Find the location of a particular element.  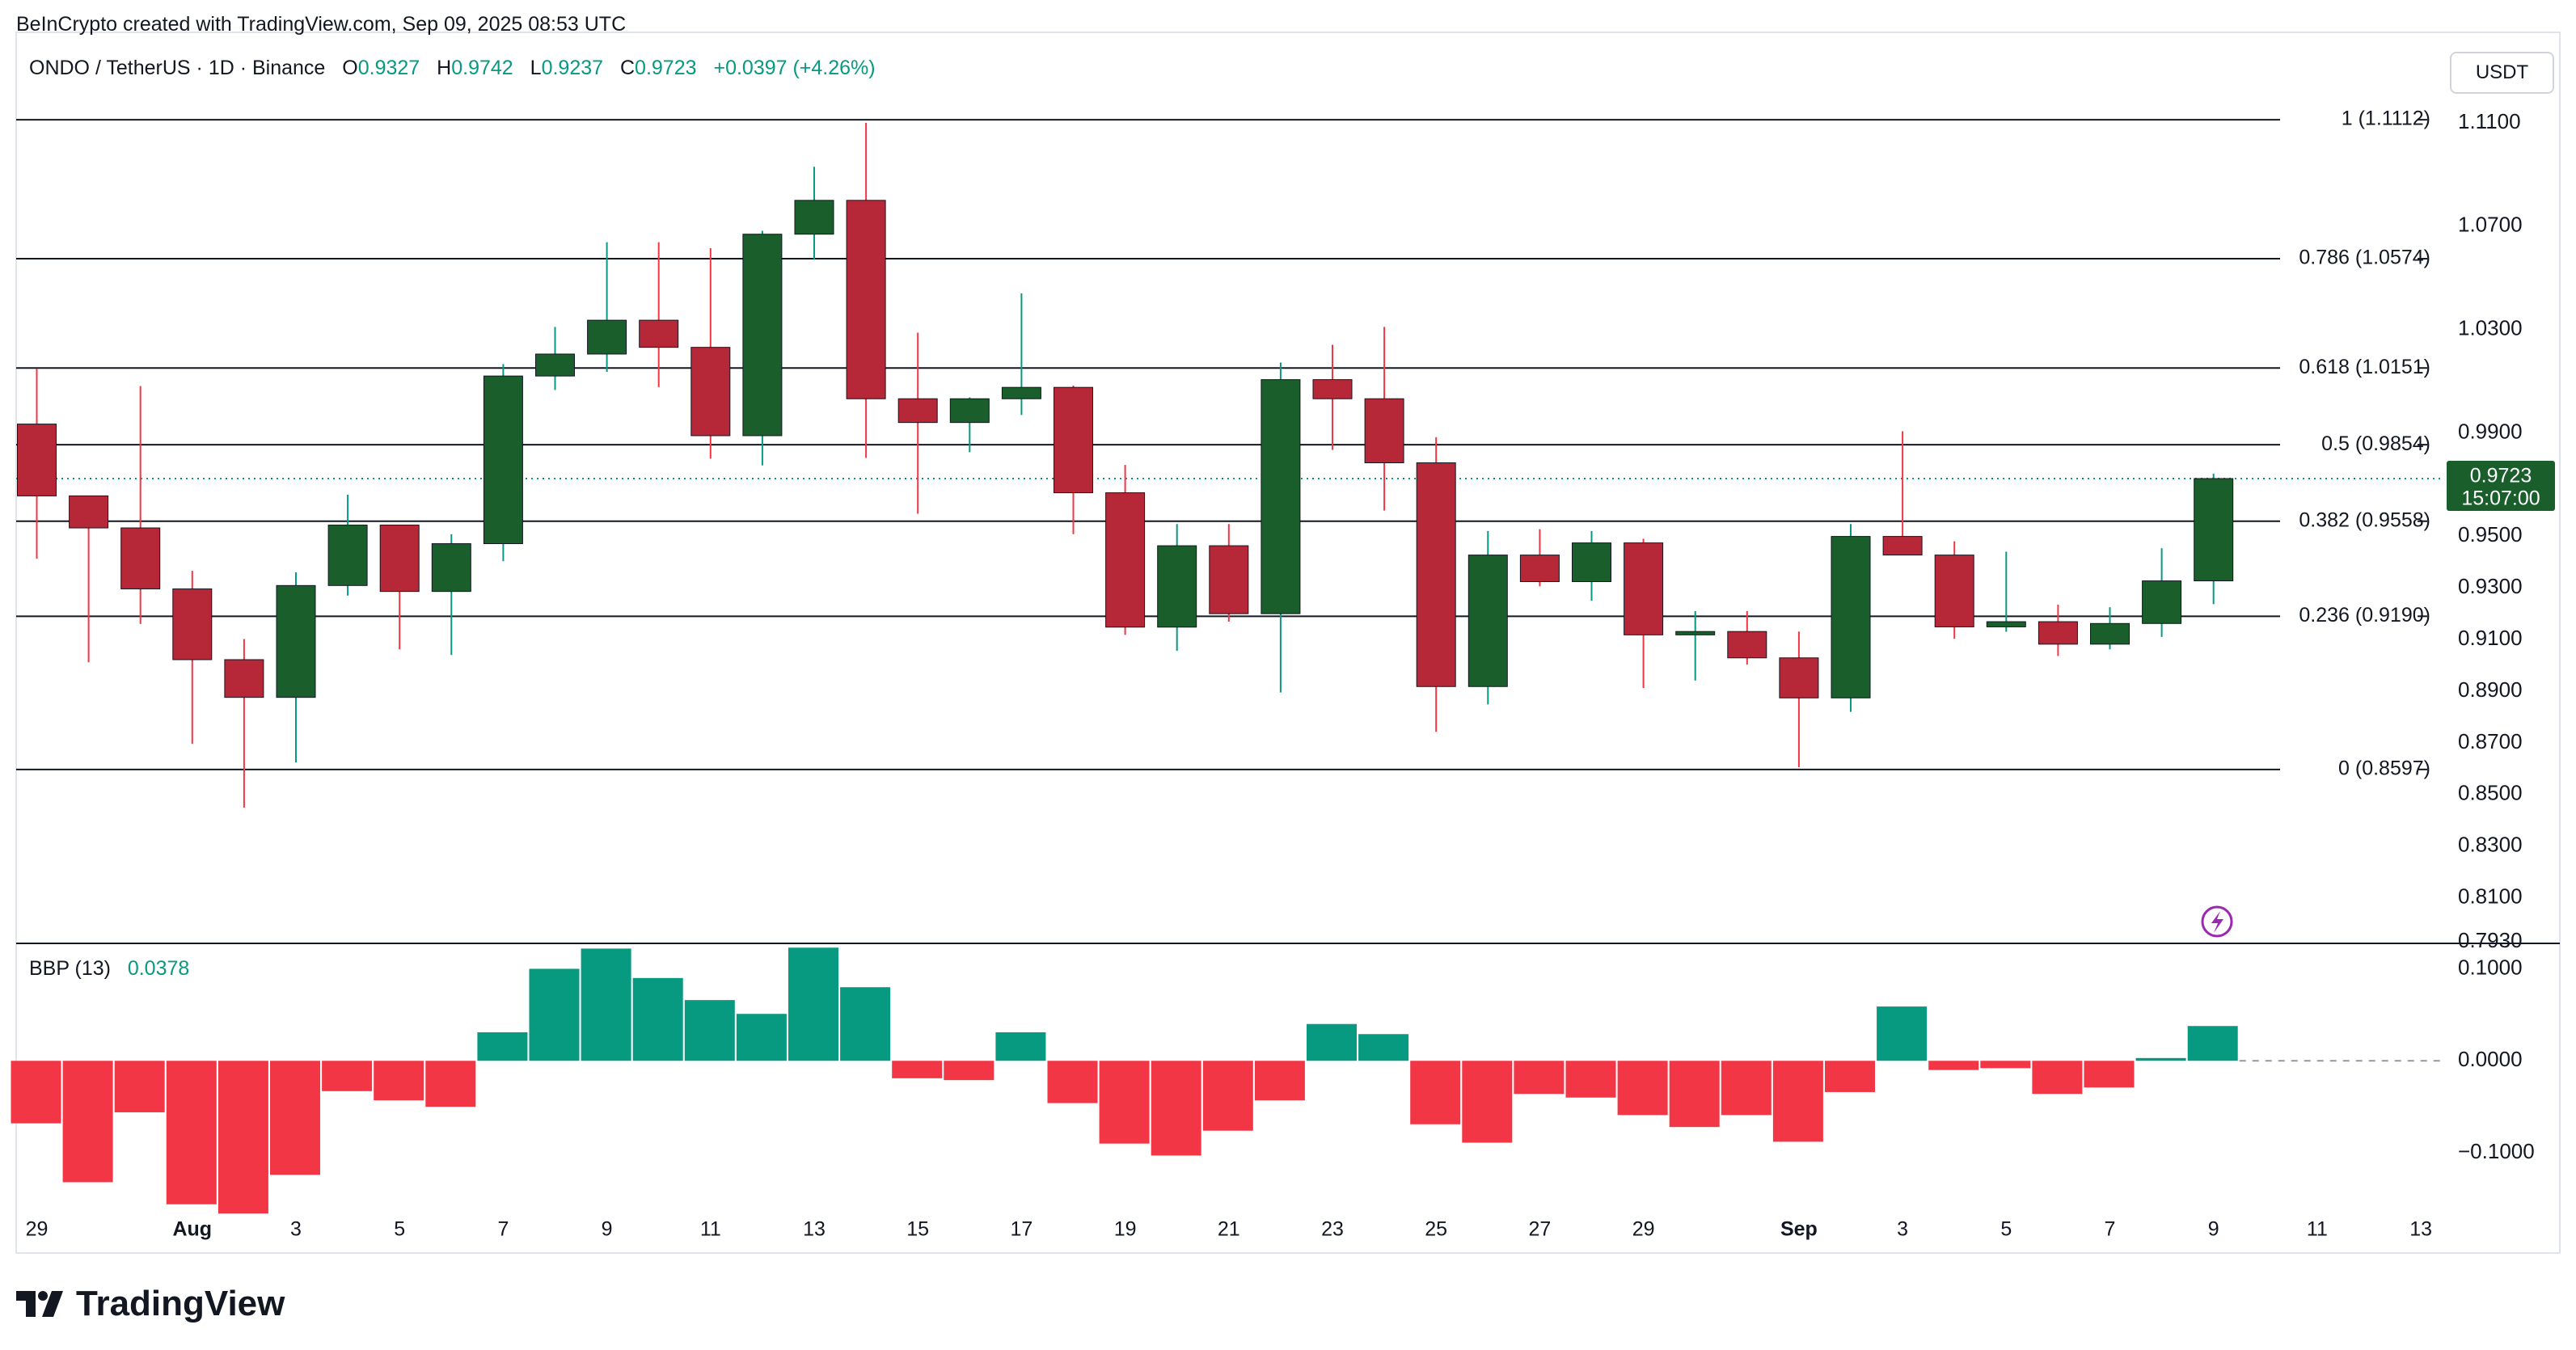

time-axis-tick: 17 is located at coordinates (1021, 1229).